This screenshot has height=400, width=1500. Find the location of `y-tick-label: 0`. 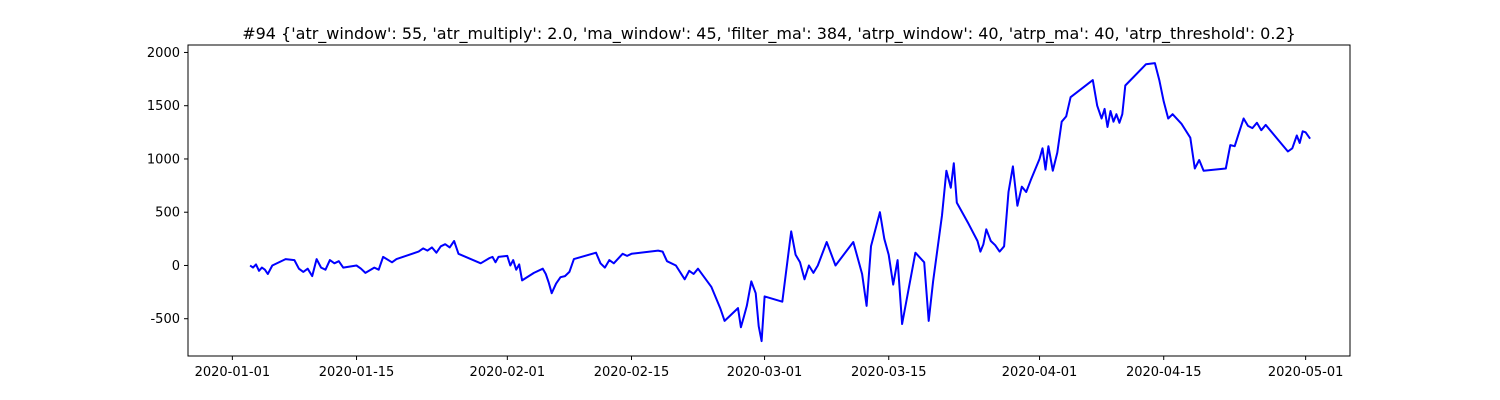

y-tick-label: 0 is located at coordinates (176, 266).